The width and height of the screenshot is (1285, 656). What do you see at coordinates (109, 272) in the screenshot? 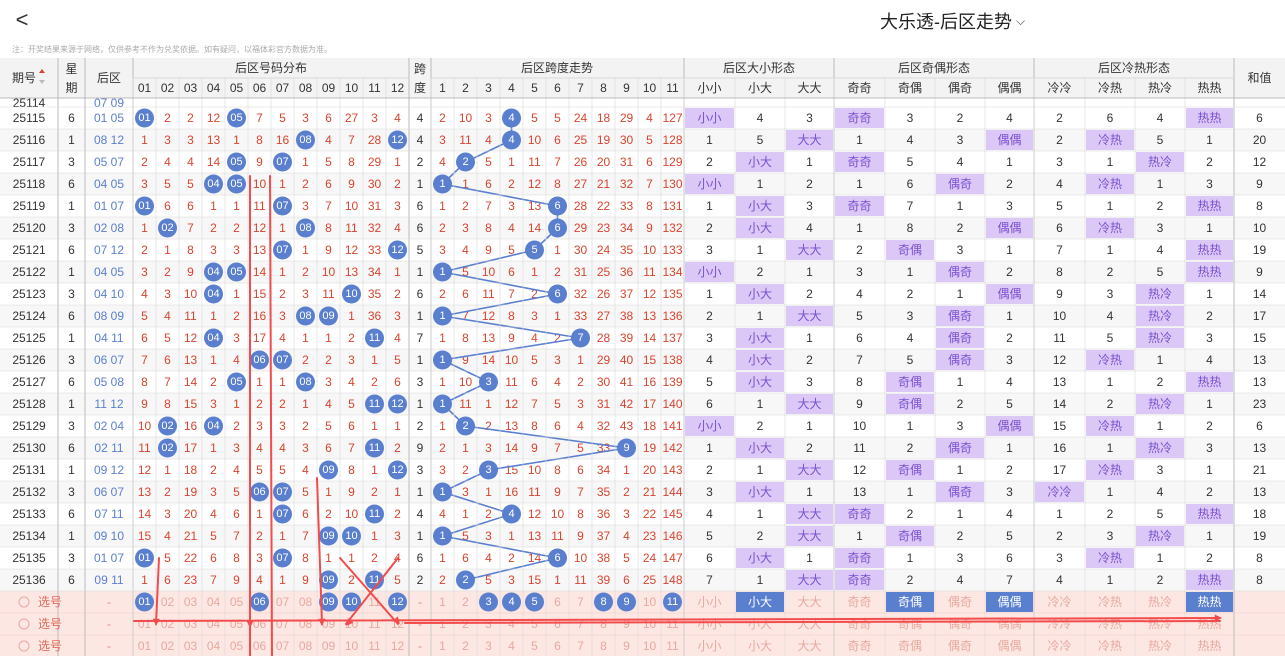
I see `back-numbers: 04 05` at bounding box center [109, 272].